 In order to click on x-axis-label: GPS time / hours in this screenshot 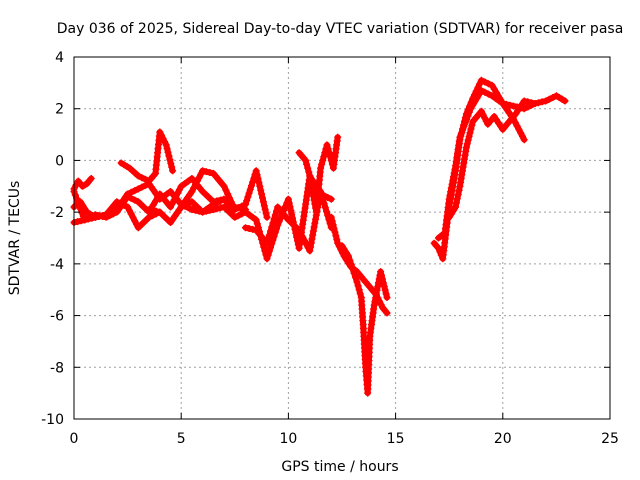, I will do `click(339, 467)`.